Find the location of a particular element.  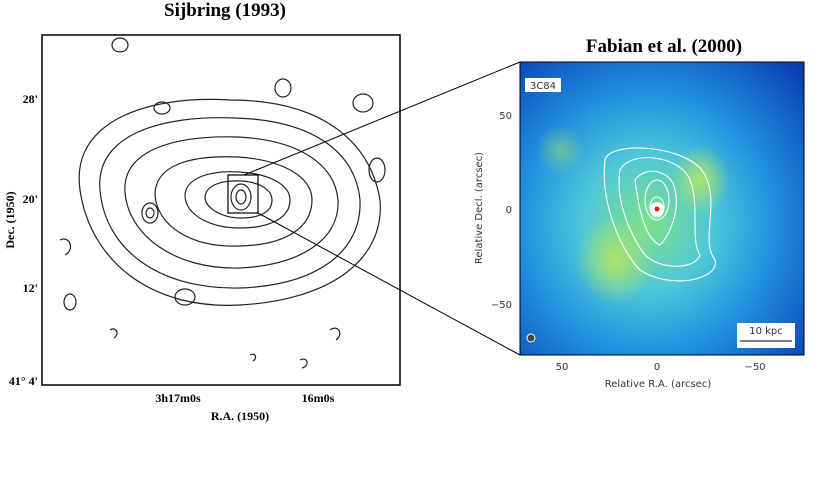

y-tick-label: −50 is located at coordinates (501, 305).